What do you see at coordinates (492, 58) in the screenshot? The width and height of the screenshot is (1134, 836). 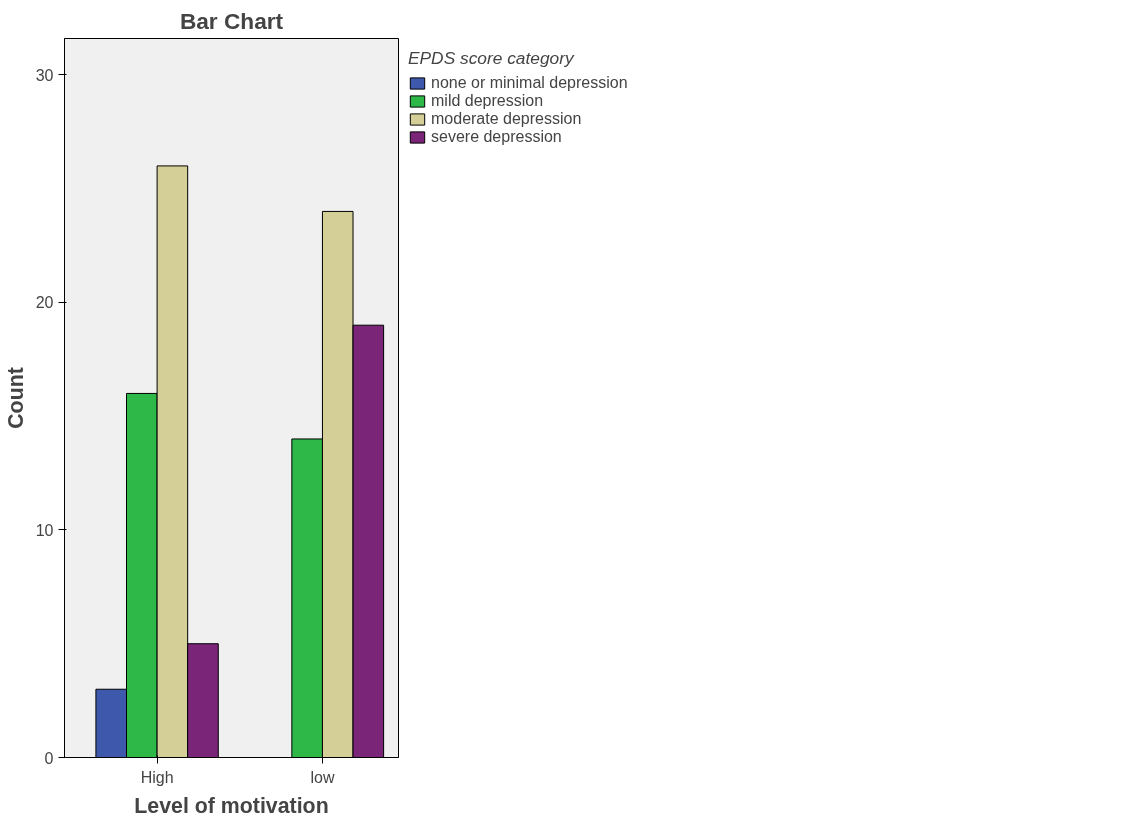 I see `legend-title: EPDS score category` at bounding box center [492, 58].